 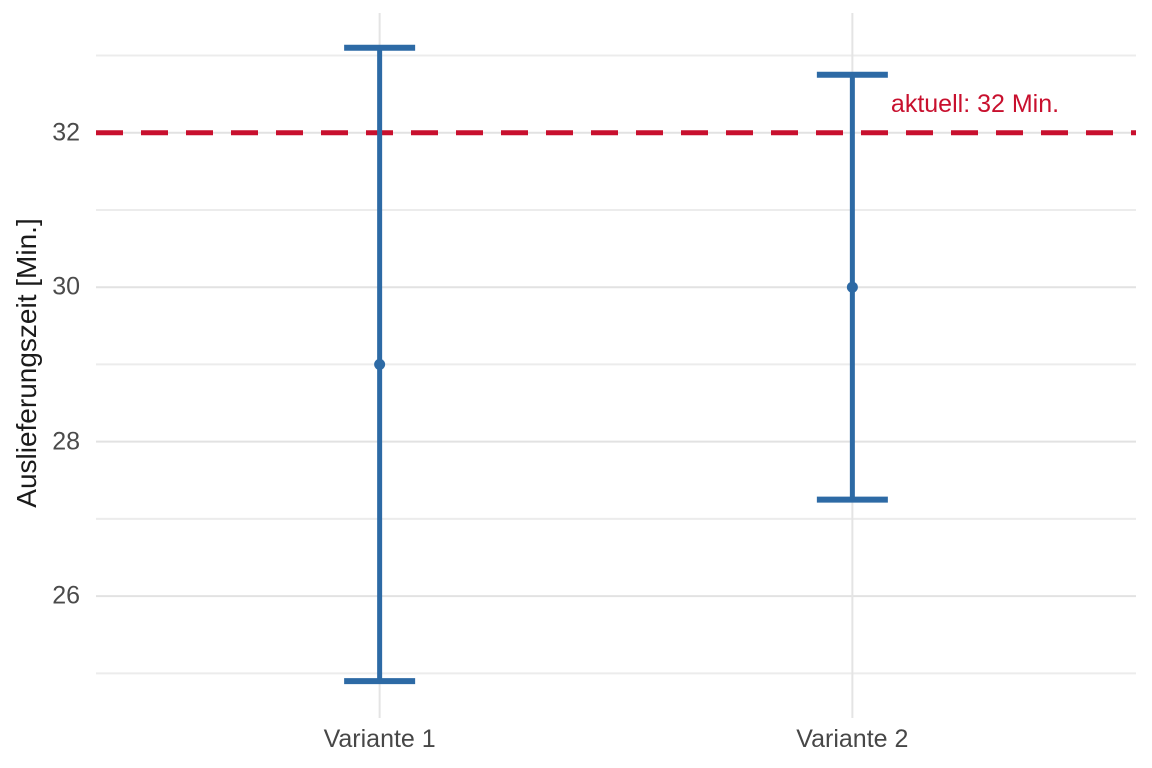 What do you see at coordinates (379, 739) in the screenshot?
I see `x-category-label: Variante 1` at bounding box center [379, 739].